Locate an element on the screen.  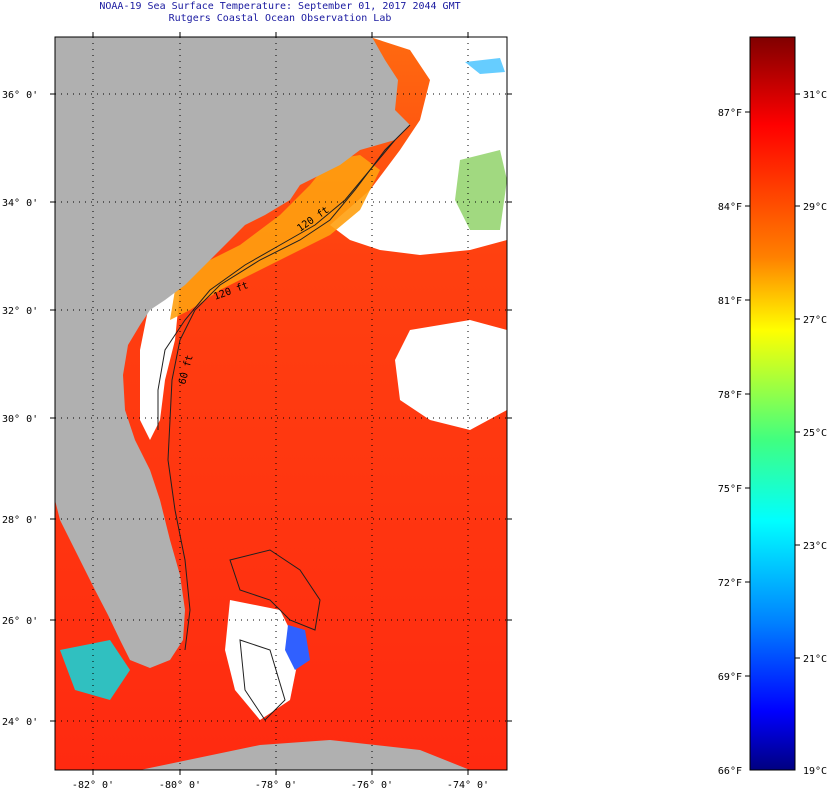
lat-label-28: 28° 0' is located at coordinates (20, 520).